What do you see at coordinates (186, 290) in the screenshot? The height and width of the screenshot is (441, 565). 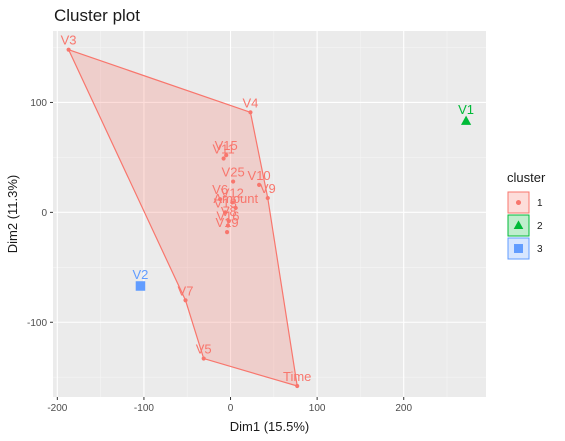 I see `point-label-v7: V7` at bounding box center [186, 290].